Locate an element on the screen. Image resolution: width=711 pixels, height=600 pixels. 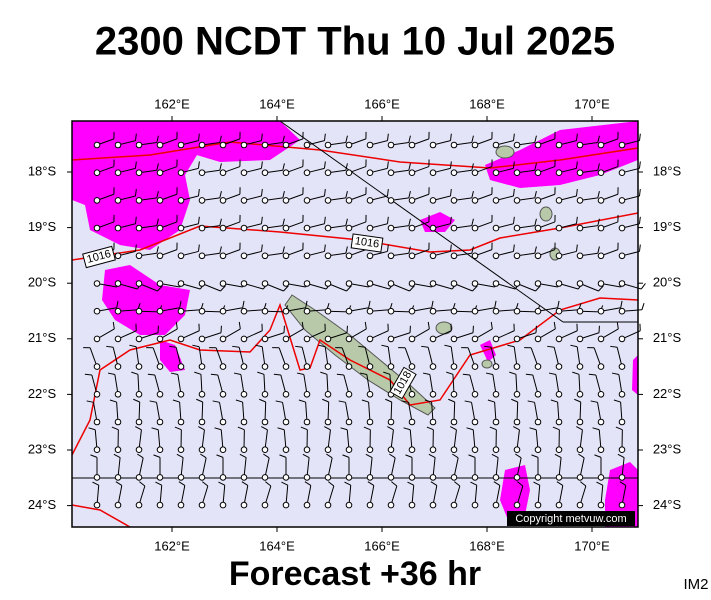
longitude-label: 162°E is located at coordinates (172, 545).